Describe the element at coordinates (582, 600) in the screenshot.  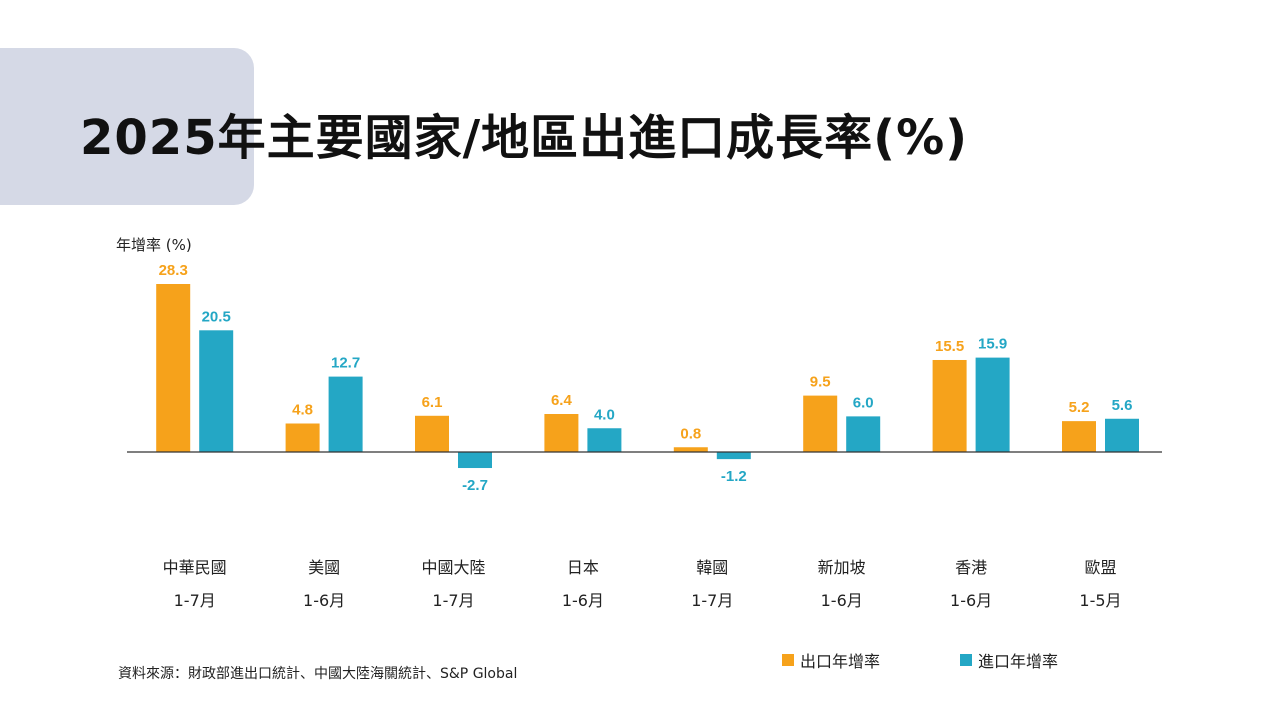
I see `period-label-3: 1-6月` at that location.